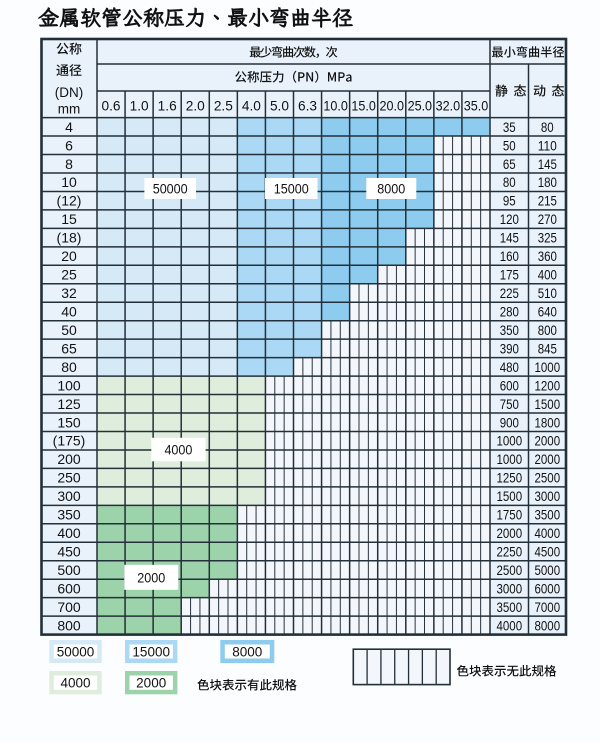 Image resolution: width=600 pixels, height=748 pixels. What do you see at coordinates (69, 311) in the screenshot?
I see `svg-text: 40` at bounding box center [69, 311].